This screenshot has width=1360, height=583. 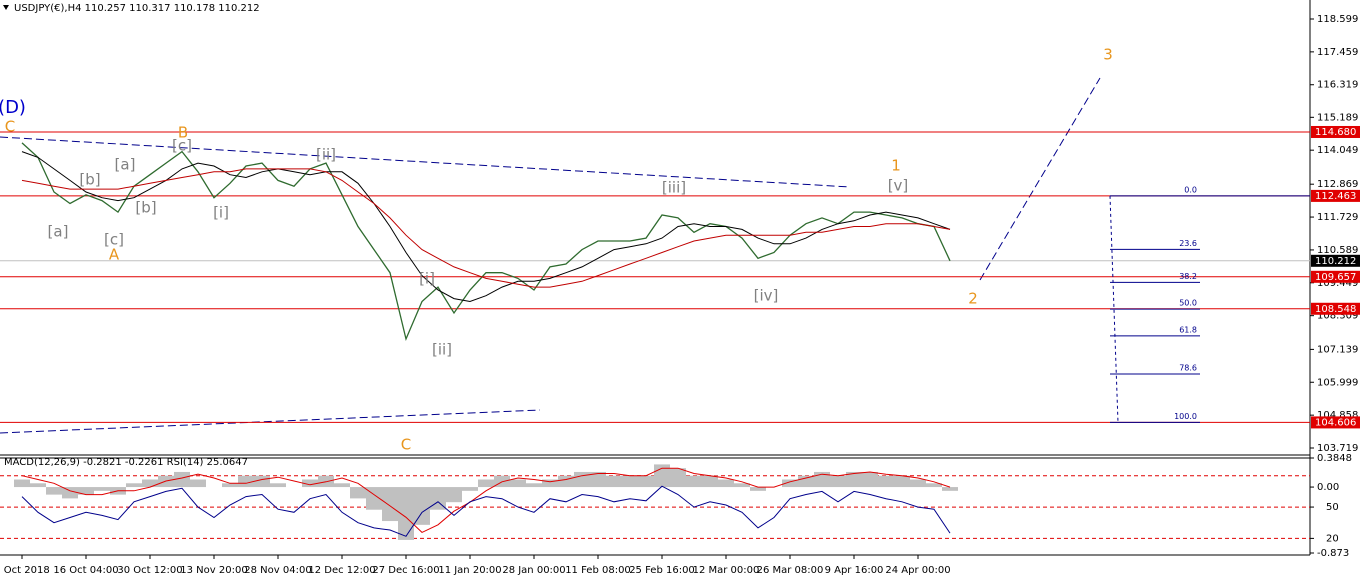 What do you see at coordinates (1337, 19) in the screenshot?
I see `y-tick-label: 118.599` at bounding box center [1337, 19].